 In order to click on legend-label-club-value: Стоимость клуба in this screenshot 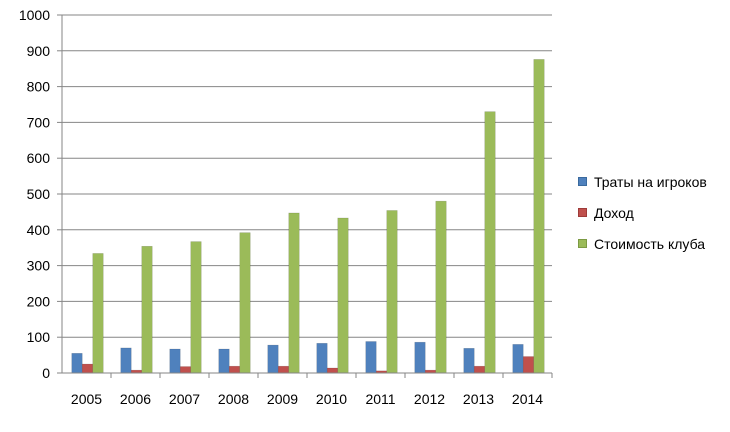, I will do `click(650, 243)`.